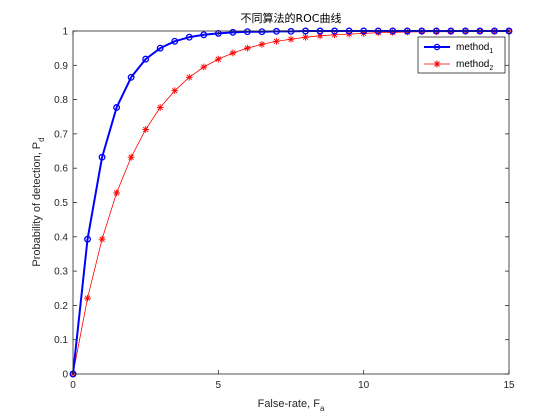 This screenshot has width=560, height=420. Describe the element at coordinates (61, 306) in the screenshot. I see `y-tick-label: 0.2` at that location.